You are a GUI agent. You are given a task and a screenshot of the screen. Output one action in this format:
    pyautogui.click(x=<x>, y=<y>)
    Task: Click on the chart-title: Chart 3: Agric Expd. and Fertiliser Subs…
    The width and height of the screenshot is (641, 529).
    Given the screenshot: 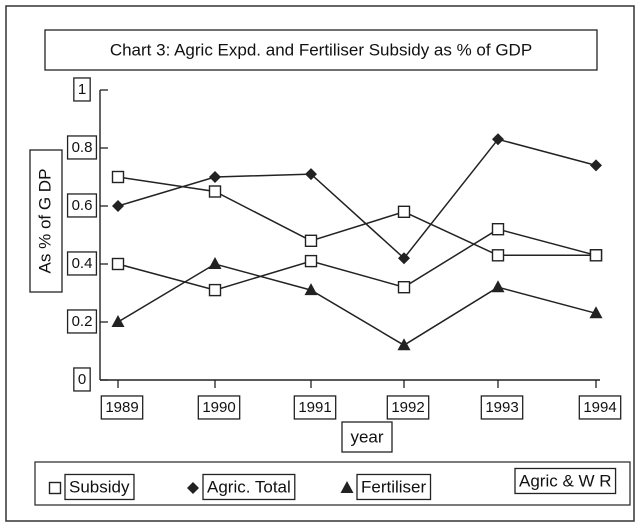 What is the action you would take?
    pyautogui.click(x=321, y=49)
    